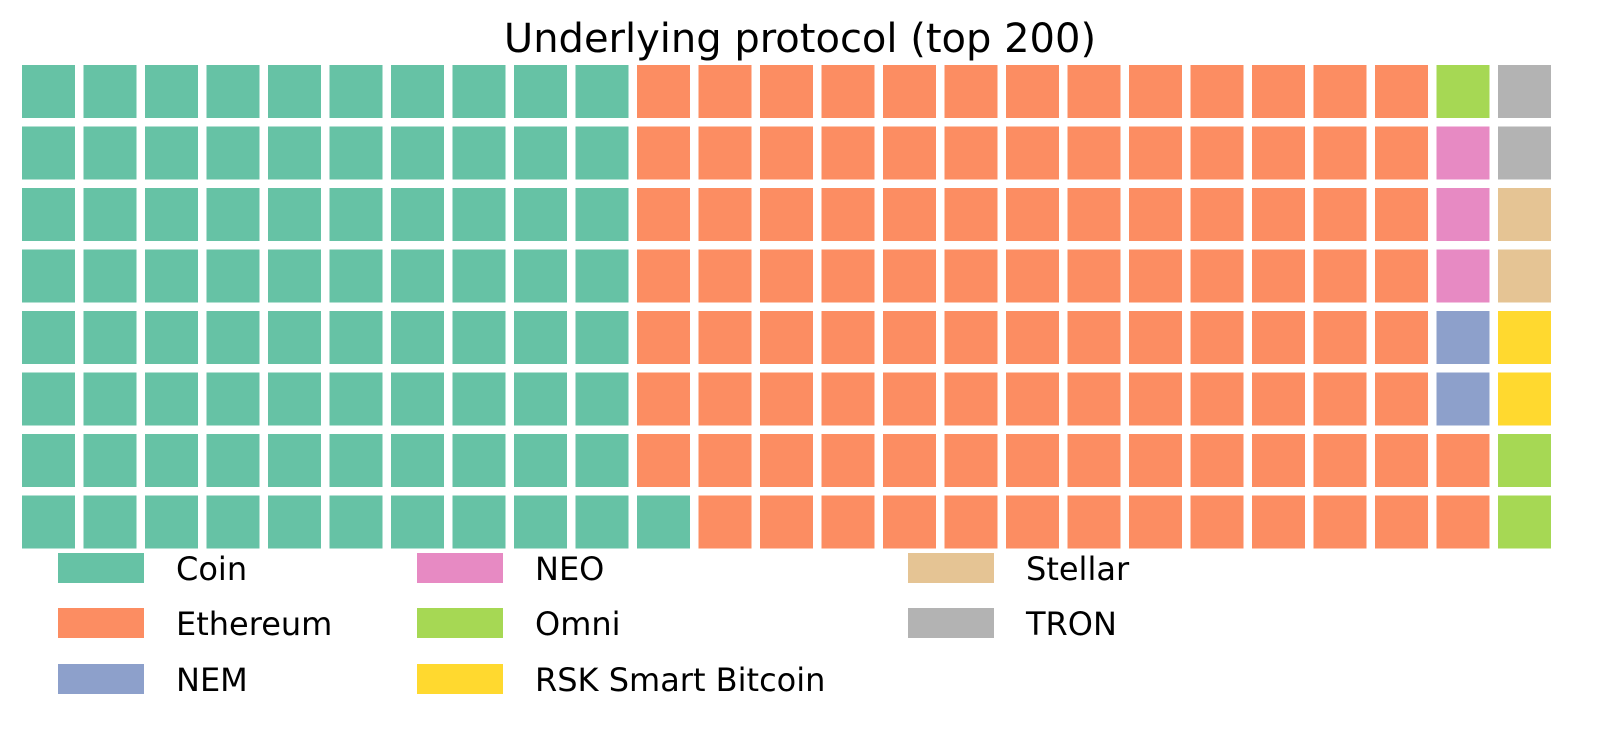 The image size is (1600, 732). I want to click on waffle-cell-rsk-smart-bitcoin, so click(1524, 399).